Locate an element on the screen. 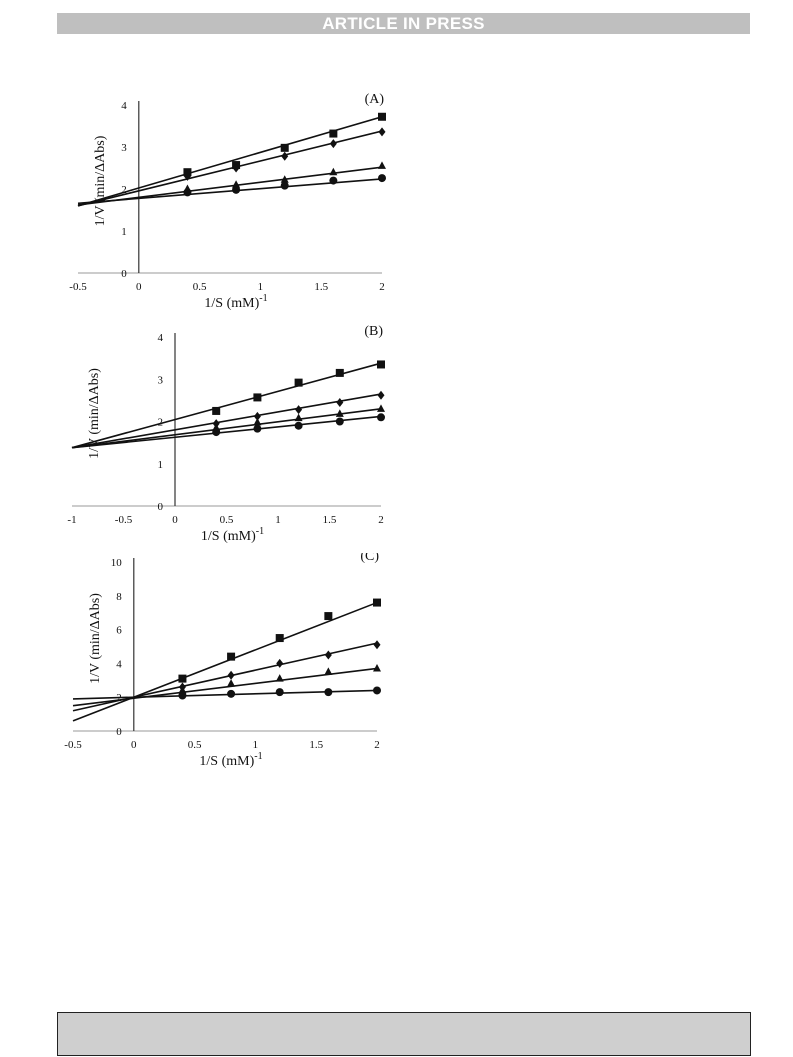  fit-line-triangle is located at coordinates (226, 428).